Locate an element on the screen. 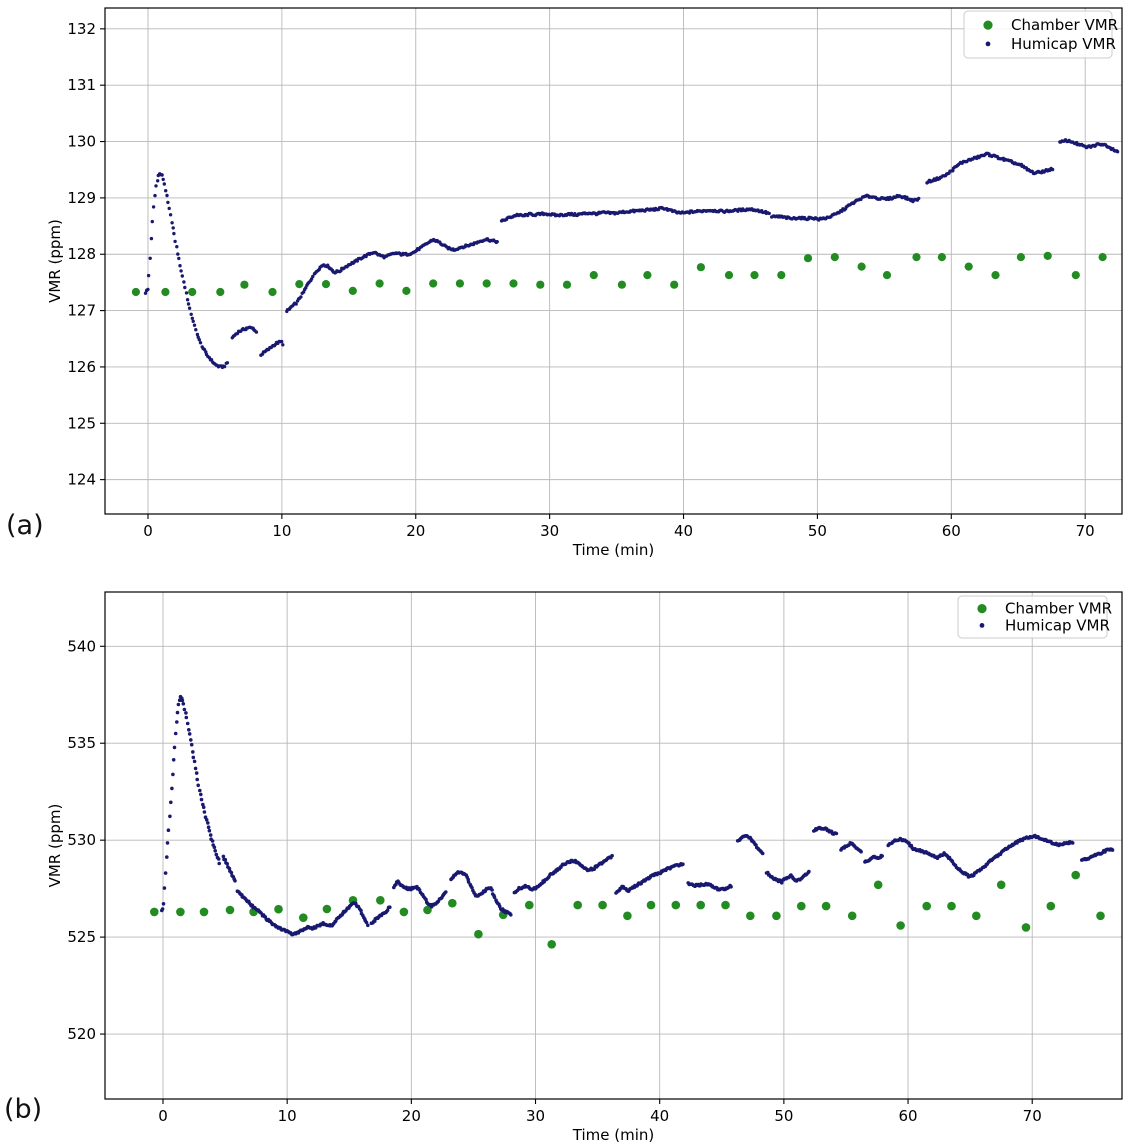  y-tick-label: 530 is located at coordinates (81, 840).